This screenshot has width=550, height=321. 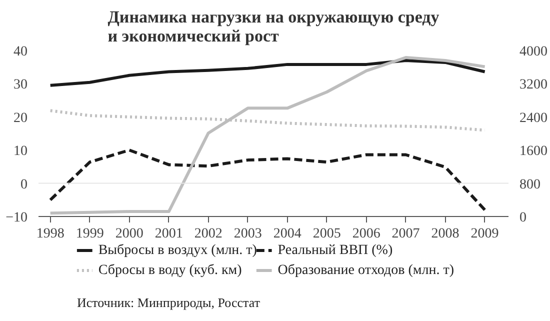 I want to click on y2-tick-label: 2400, so click(x=534, y=118).